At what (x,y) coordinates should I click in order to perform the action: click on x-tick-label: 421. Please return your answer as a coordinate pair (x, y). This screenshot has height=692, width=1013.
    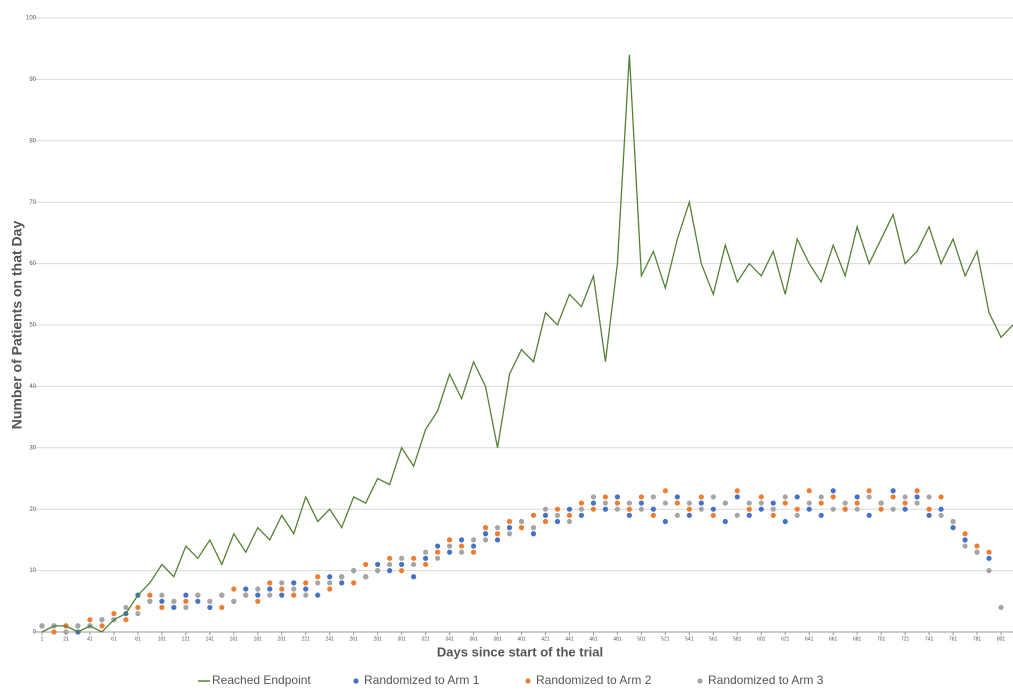
    Looking at the image, I should click on (545, 639).